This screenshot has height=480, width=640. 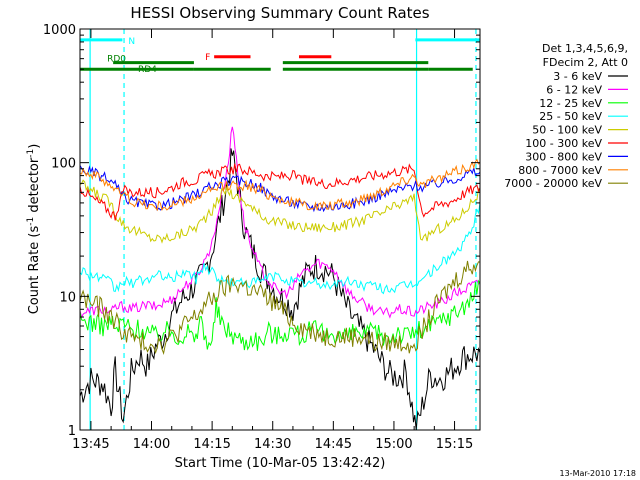 What do you see at coordinates (563, 143) in the screenshot?
I see `legend-label-100-300-kev: 100 - 300 keV` at bounding box center [563, 143].